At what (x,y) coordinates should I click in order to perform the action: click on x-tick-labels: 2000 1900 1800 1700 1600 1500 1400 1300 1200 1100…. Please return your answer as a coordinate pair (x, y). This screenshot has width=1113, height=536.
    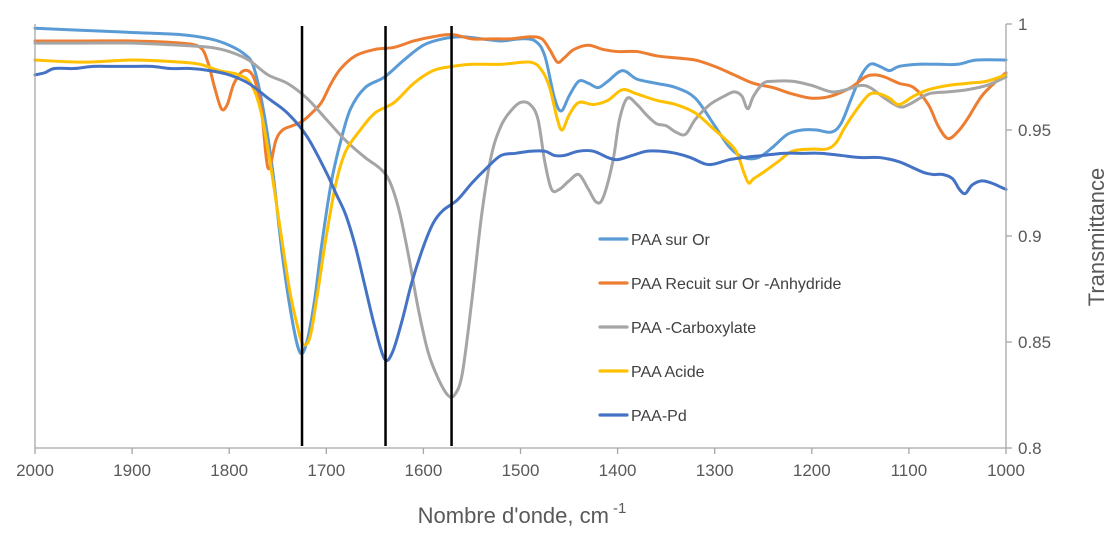
    Looking at the image, I should click on (520, 464).